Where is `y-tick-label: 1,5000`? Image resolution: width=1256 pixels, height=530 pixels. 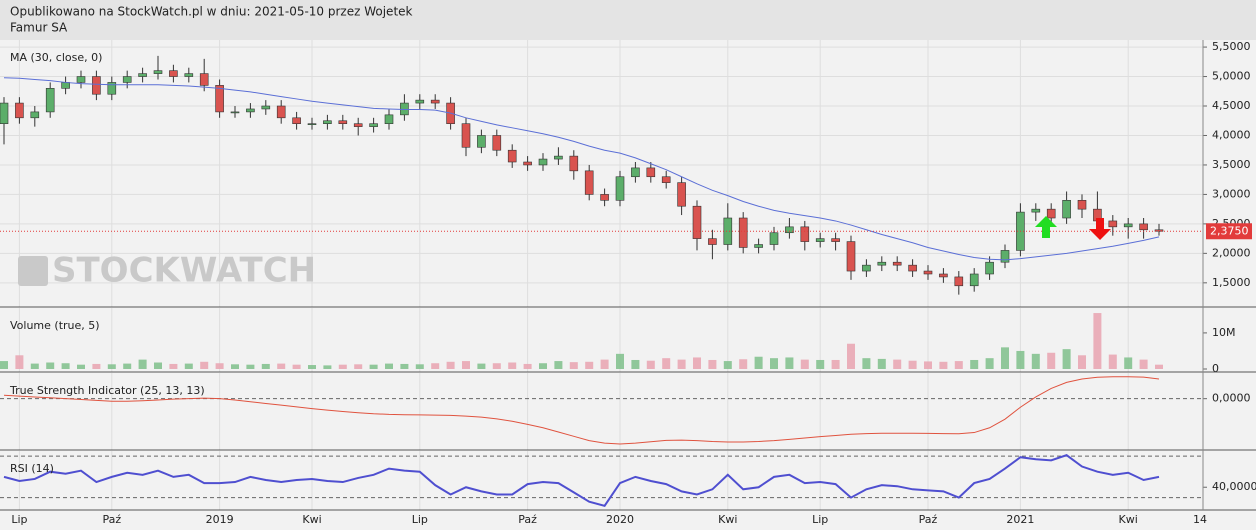
y-tick-label: 1,5000 is located at coordinates (1231, 282).